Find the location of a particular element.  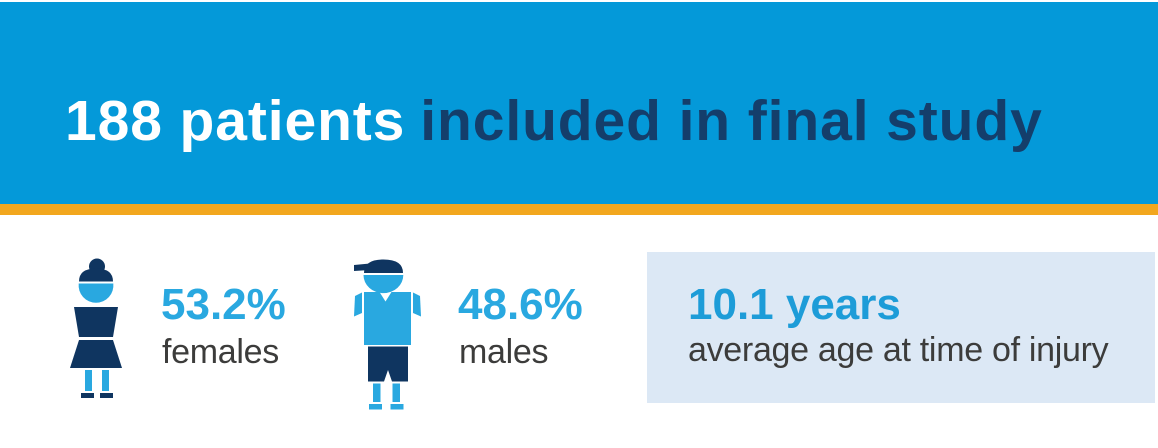

male-sleeve-left is located at coordinates (358, 304).